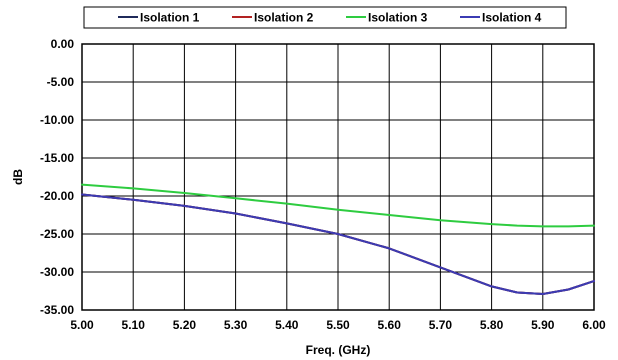  I want to click on legend-label-3: Isolation 3, so click(398, 18).